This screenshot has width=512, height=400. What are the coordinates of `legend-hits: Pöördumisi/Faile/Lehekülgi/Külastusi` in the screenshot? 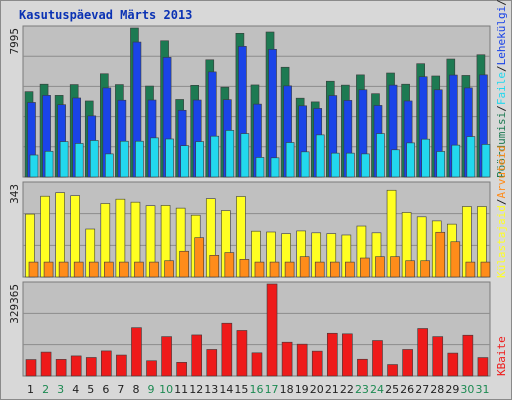 It's located at (501, 89).